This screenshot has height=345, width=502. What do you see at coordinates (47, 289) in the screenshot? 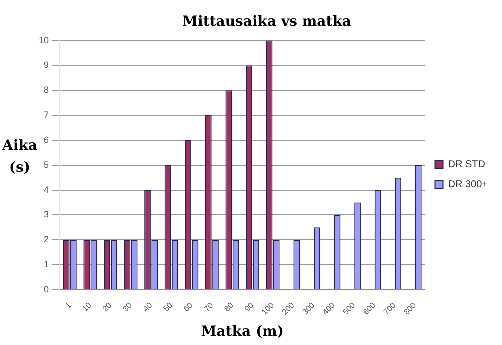
I see `y-tick-label: 0` at bounding box center [47, 289].